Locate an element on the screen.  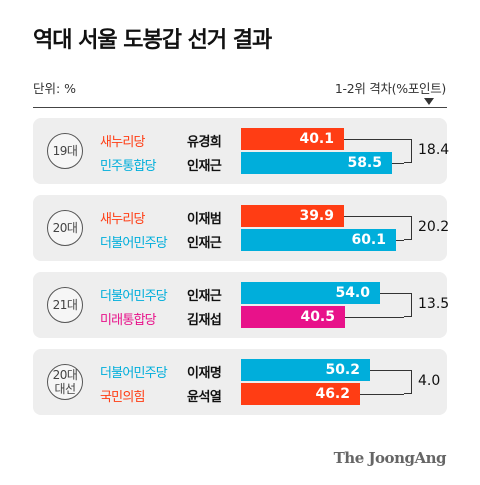
vote-bar: 50.2 is located at coordinates (305, 370).